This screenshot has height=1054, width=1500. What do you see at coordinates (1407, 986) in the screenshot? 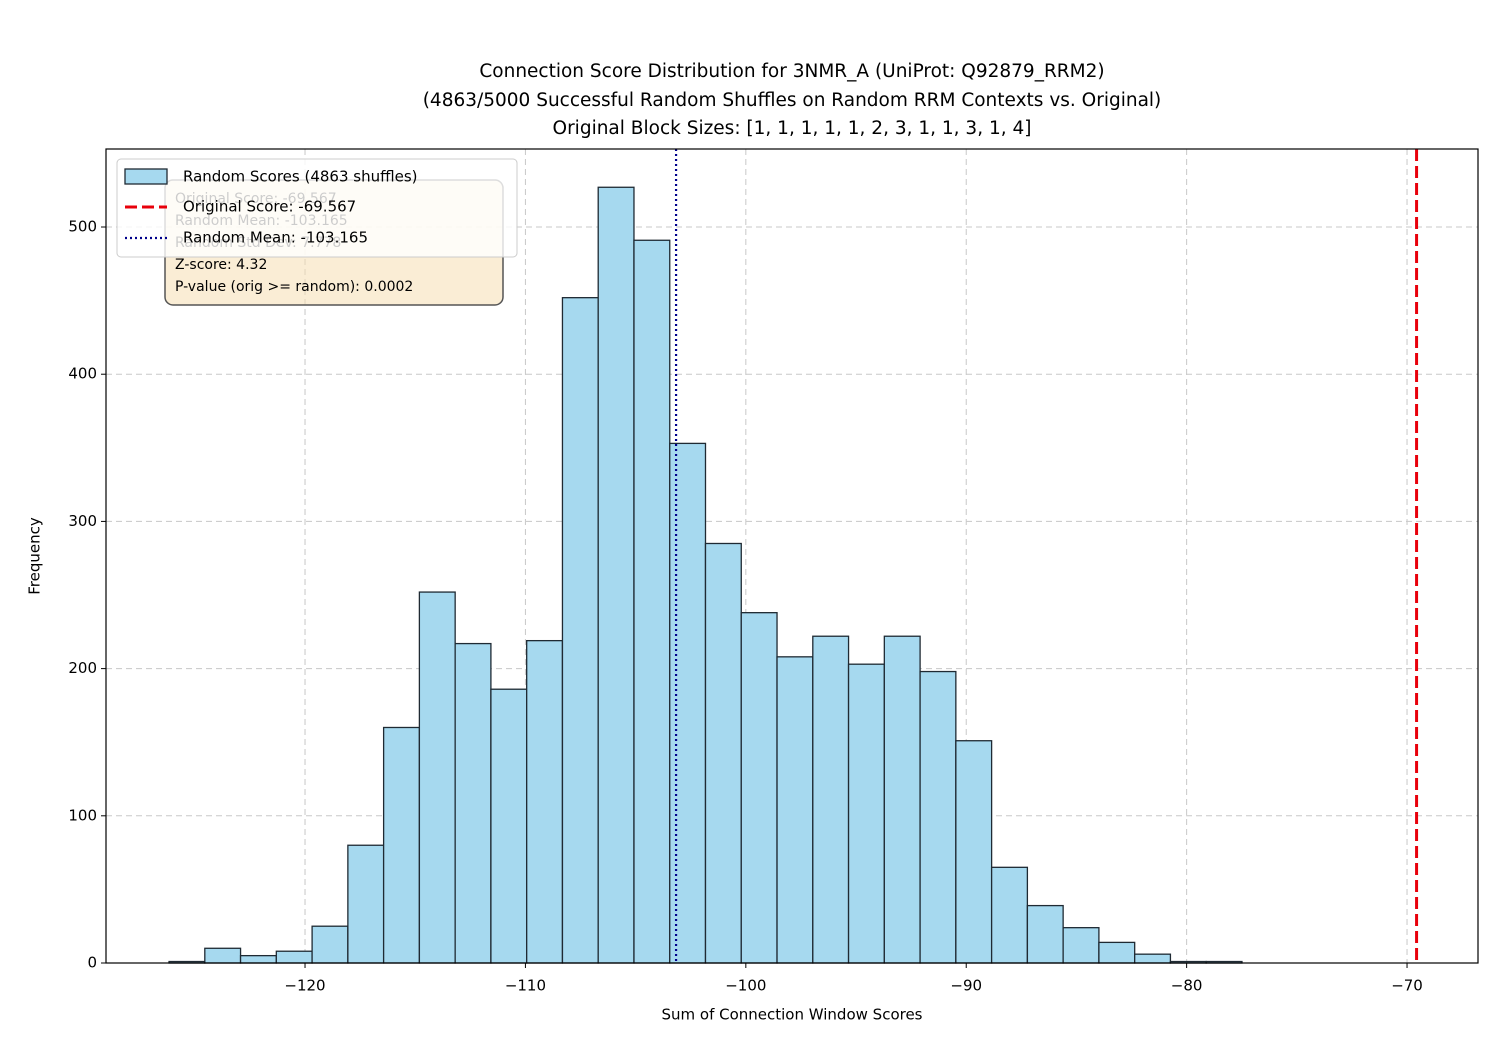
I see `x-tick-label: −70` at bounding box center [1407, 986].